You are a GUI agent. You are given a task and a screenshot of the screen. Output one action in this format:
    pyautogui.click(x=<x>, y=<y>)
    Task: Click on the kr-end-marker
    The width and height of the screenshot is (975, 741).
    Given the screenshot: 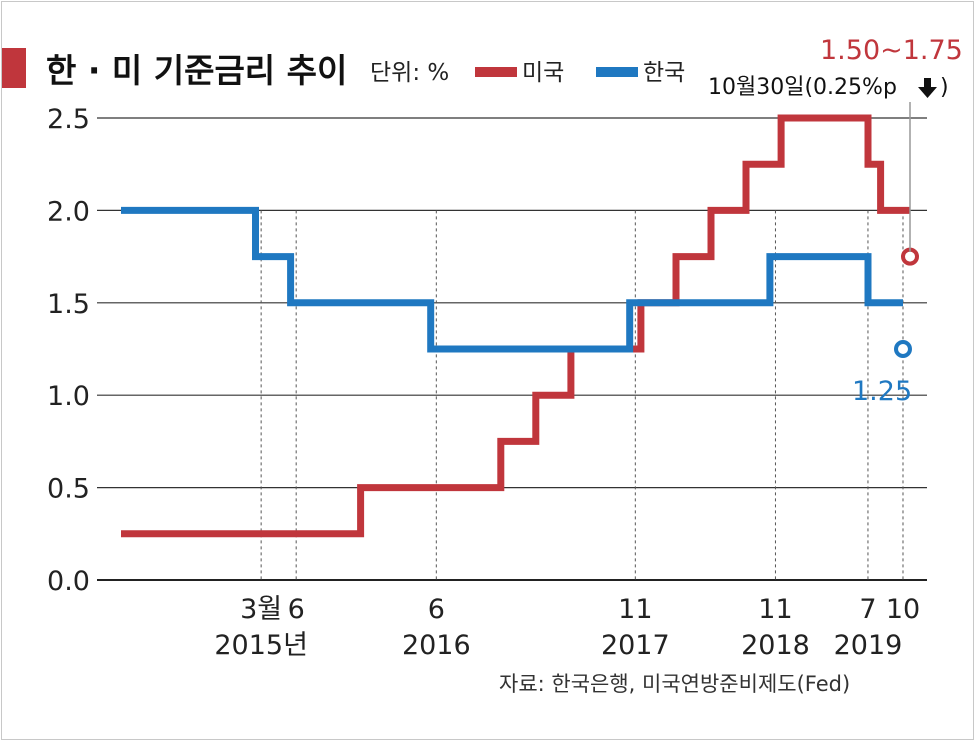 What is the action you would take?
    pyautogui.click(x=902, y=349)
    